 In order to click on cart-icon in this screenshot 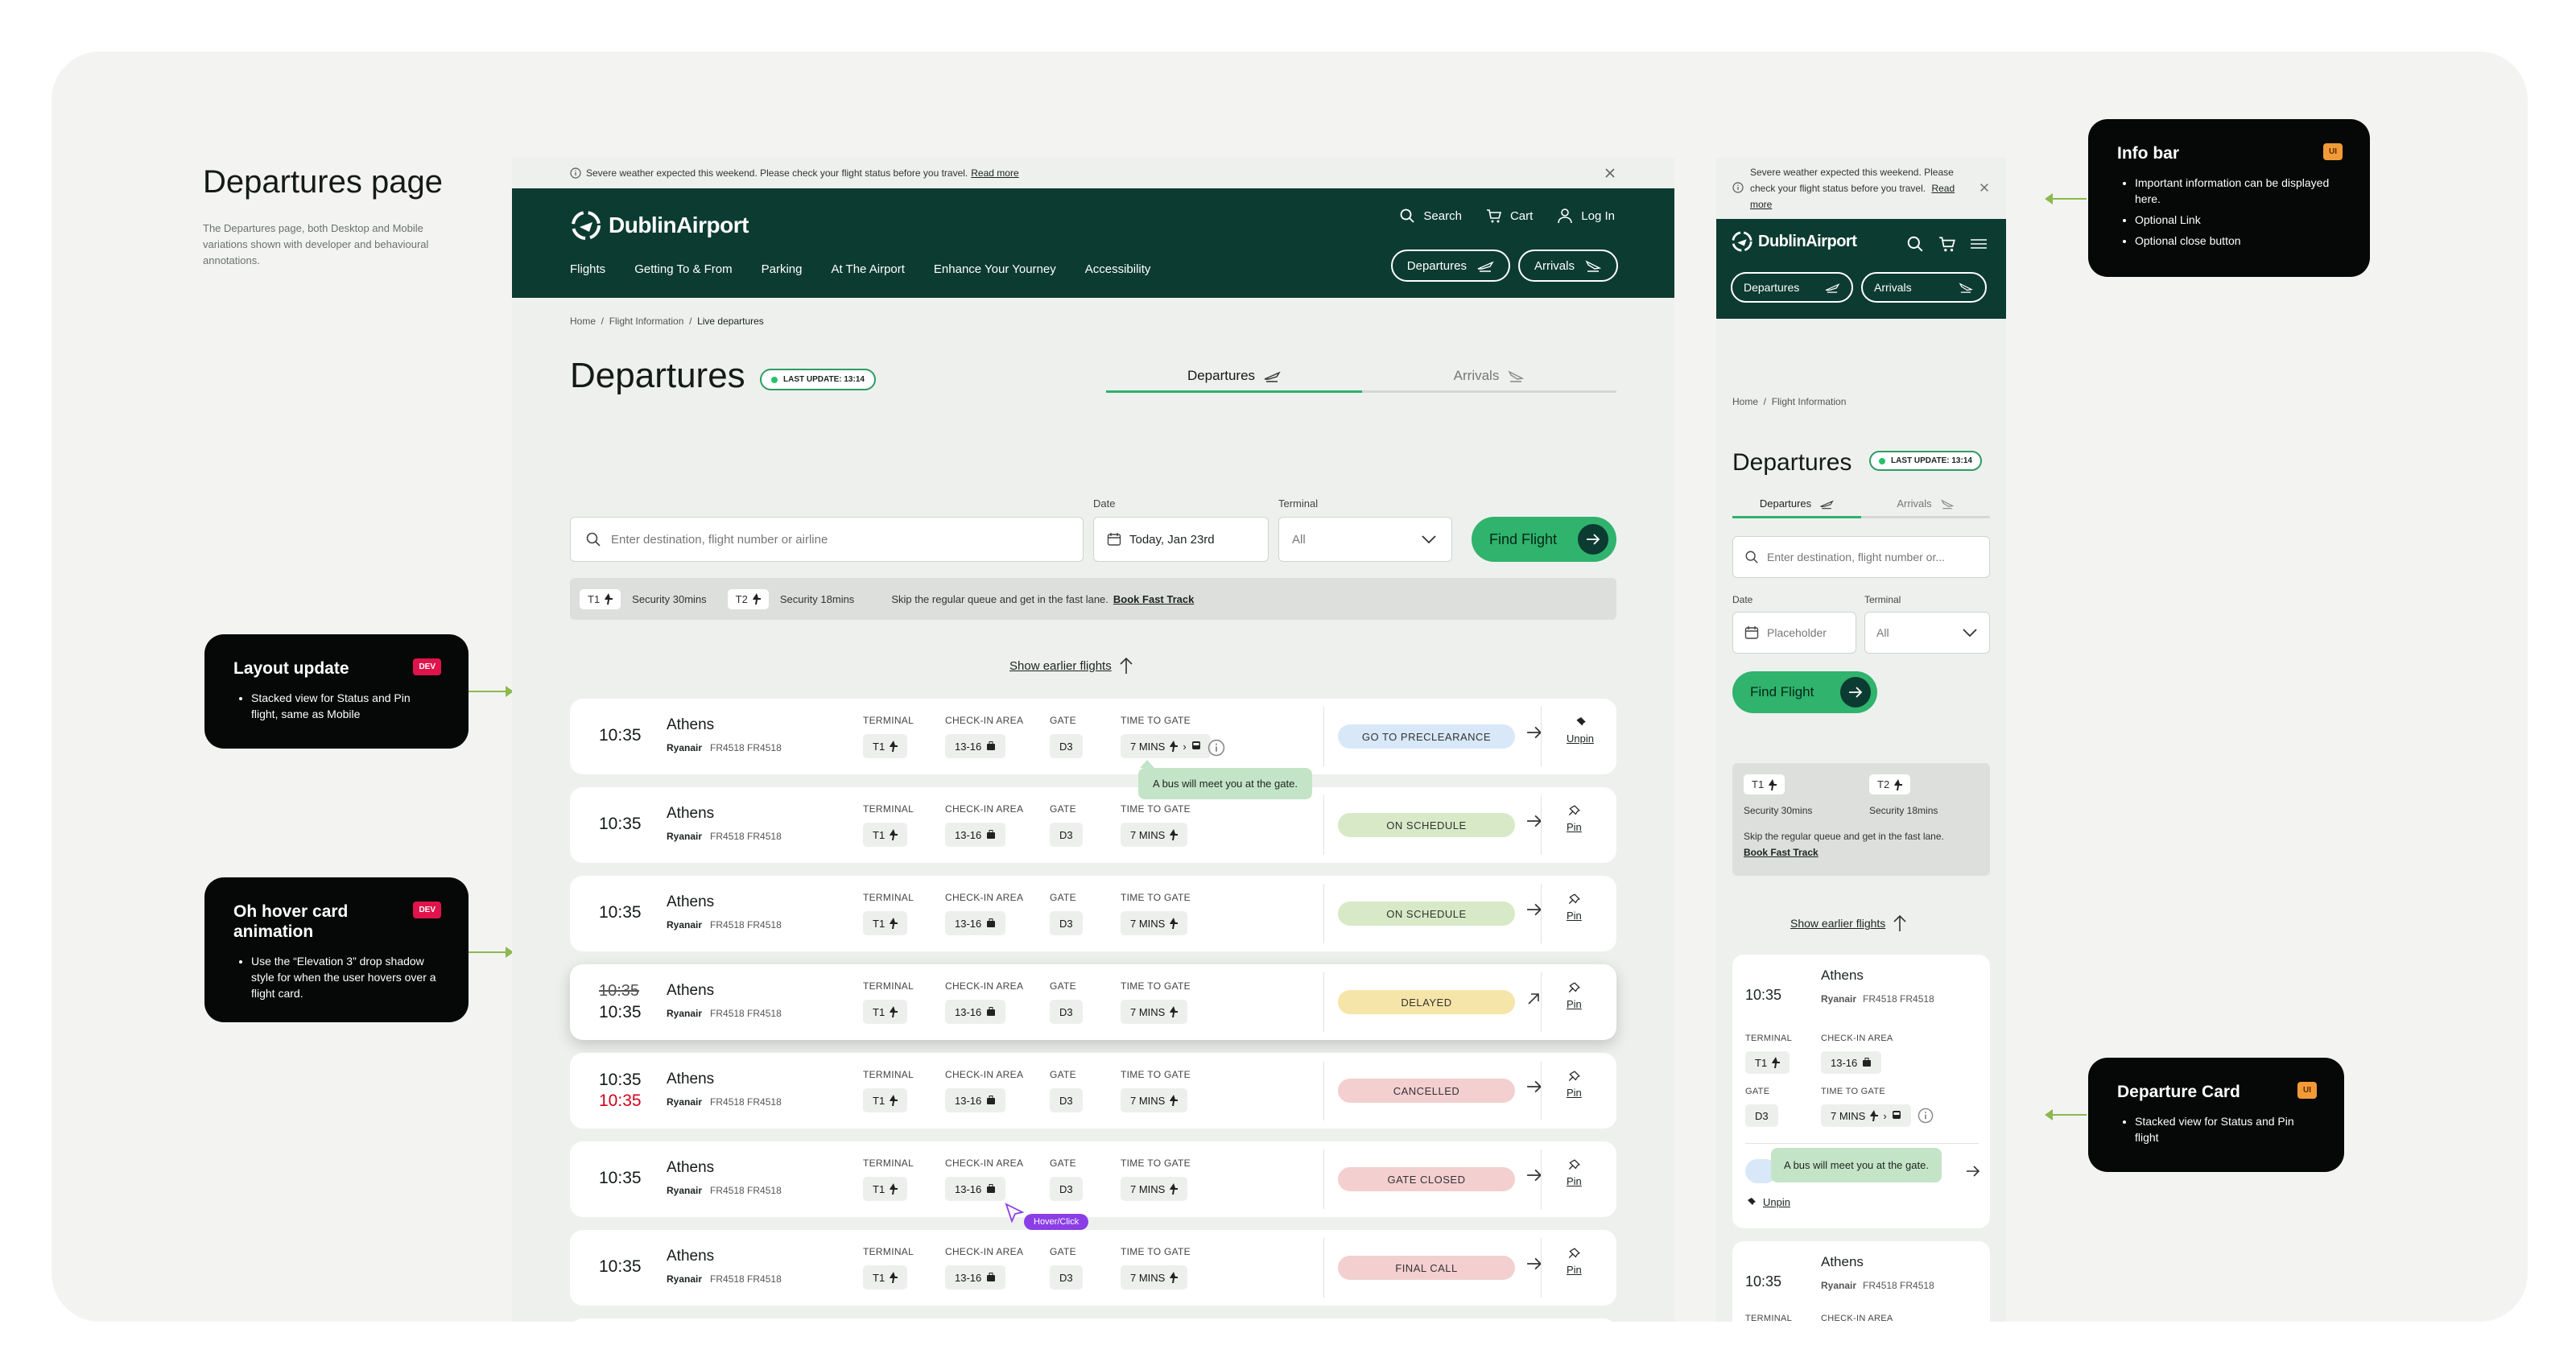, I will do `click(1947, 244)`.